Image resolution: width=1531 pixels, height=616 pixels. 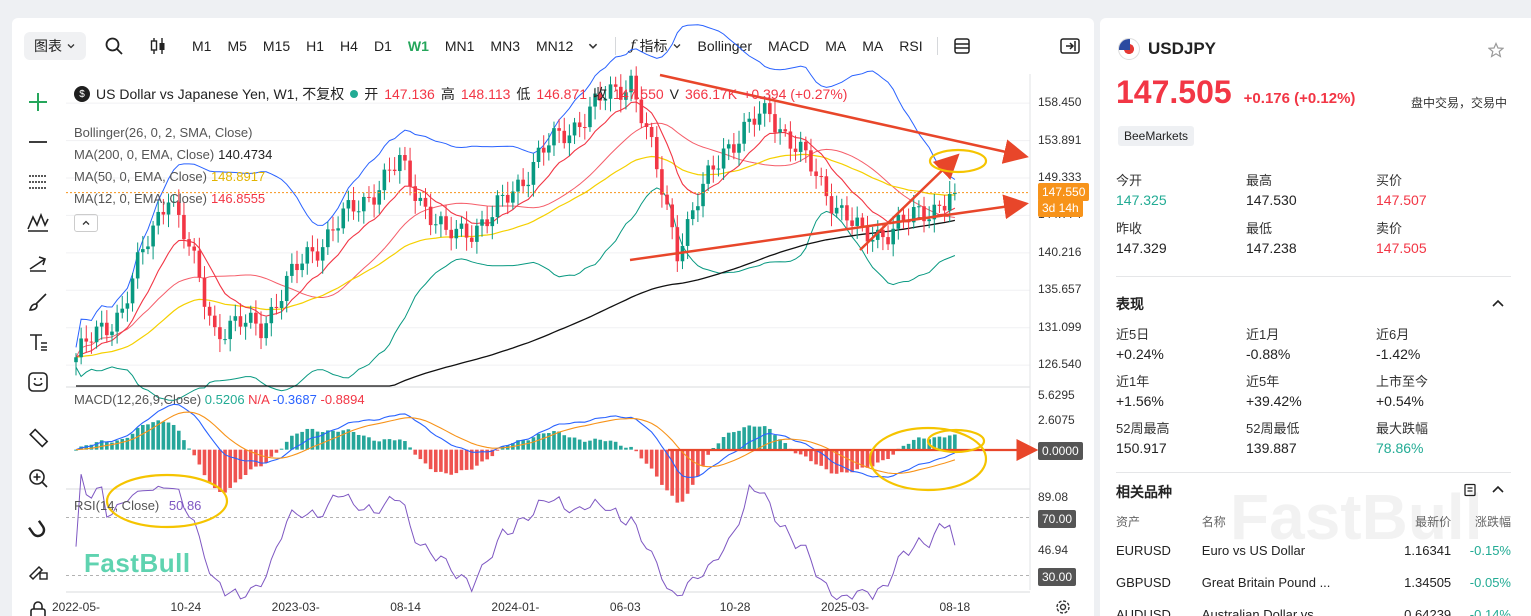 What do you see at coordinates (1498, 490) in the screenshot?
I see `related-collapse-button` at bounding box center [1498, 490].